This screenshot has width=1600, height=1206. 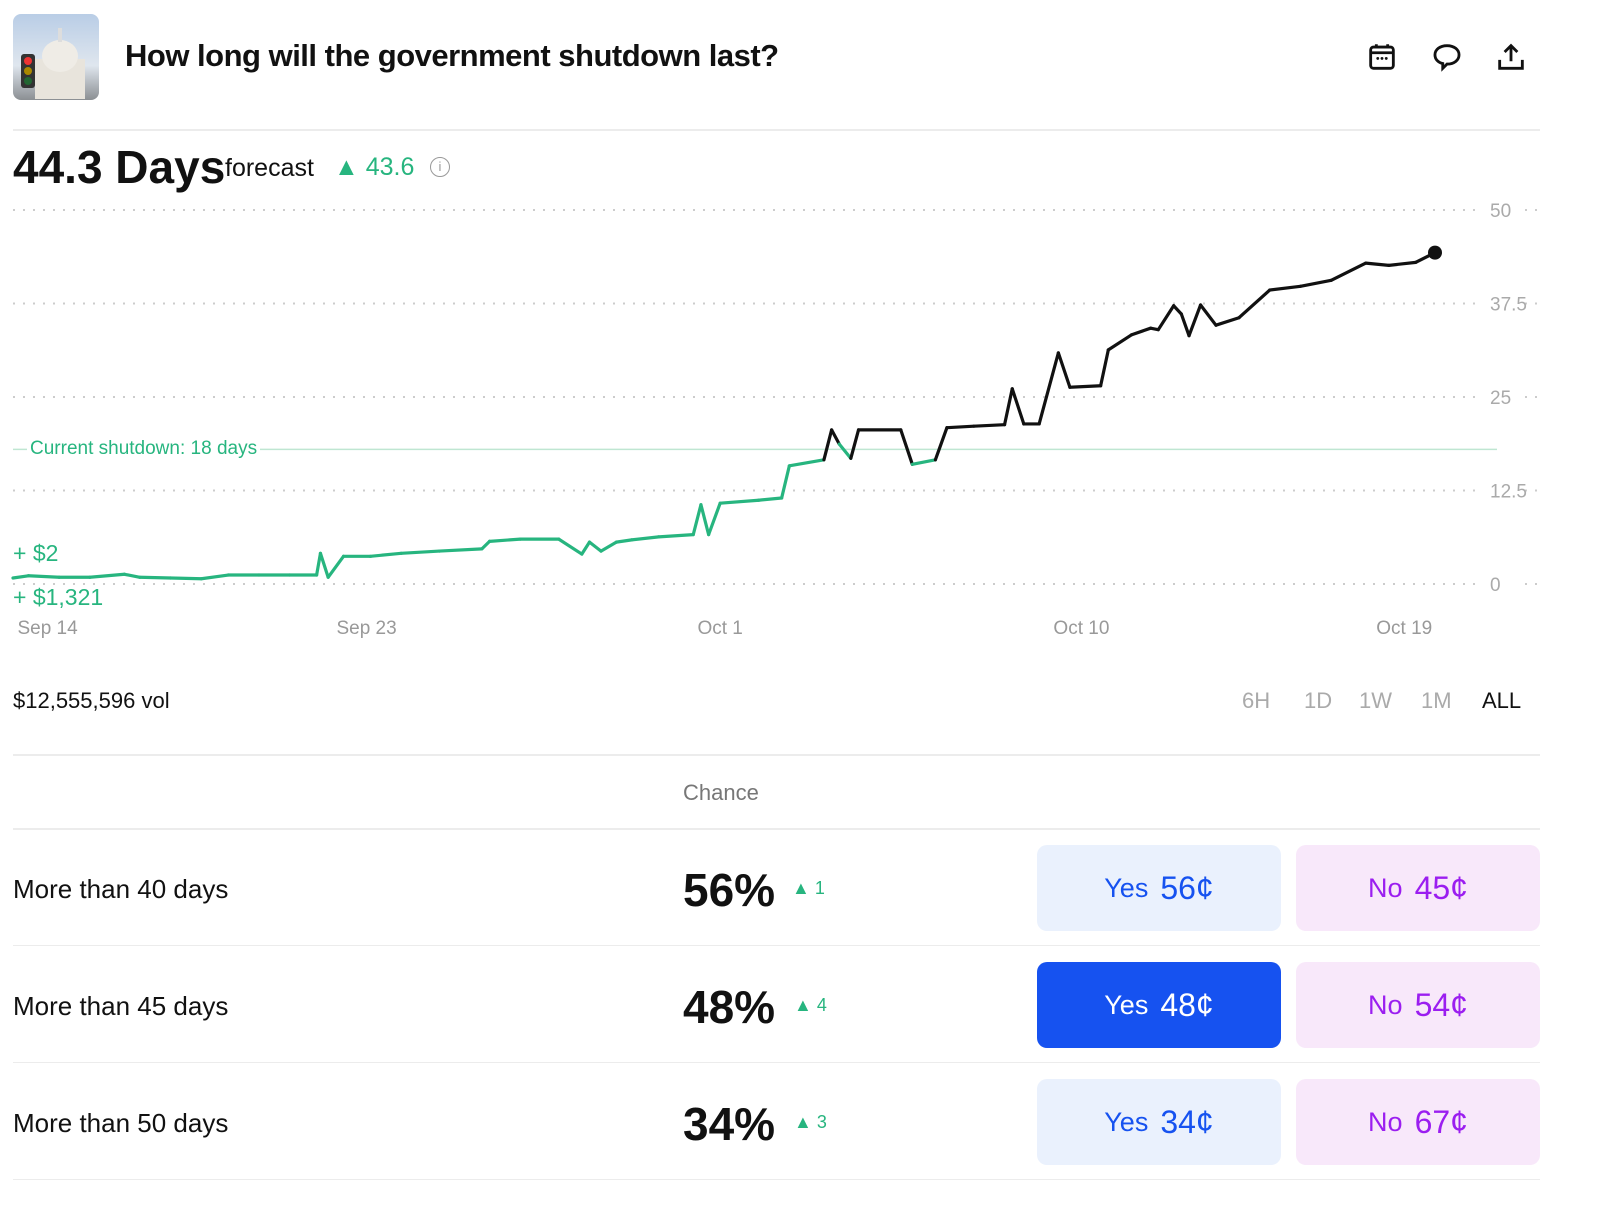 I want to click on chance-change-value: 1, so click(x=819, y=888).